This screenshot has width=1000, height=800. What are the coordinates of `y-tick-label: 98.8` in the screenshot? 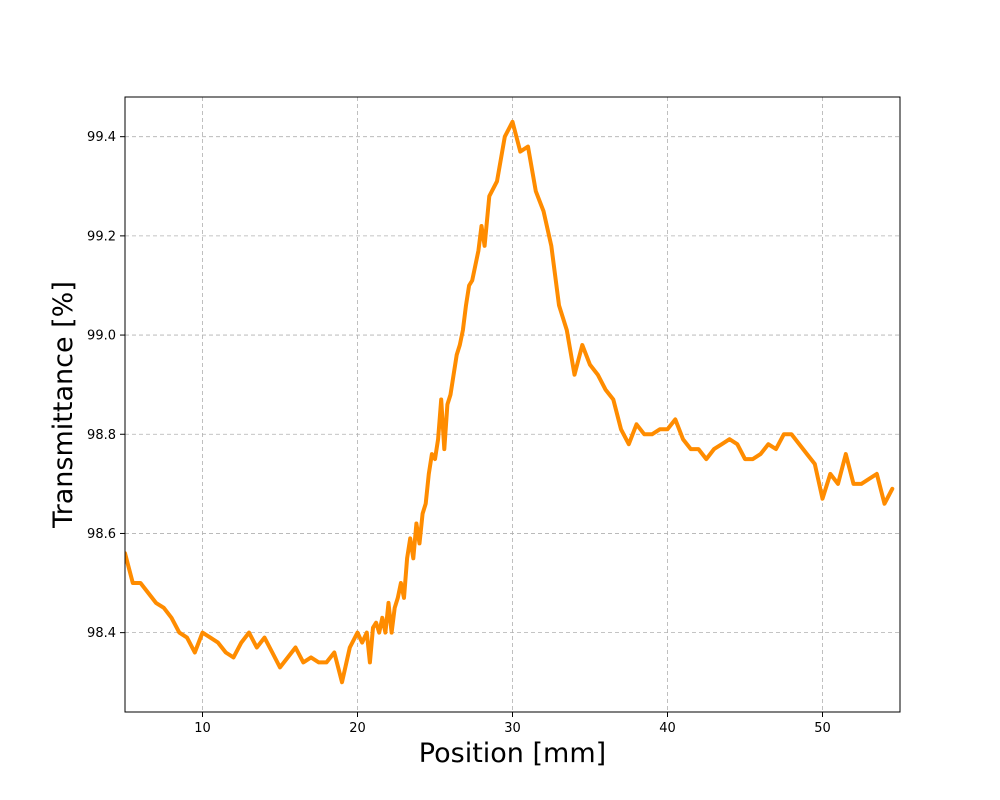 It's located at (101, 435).